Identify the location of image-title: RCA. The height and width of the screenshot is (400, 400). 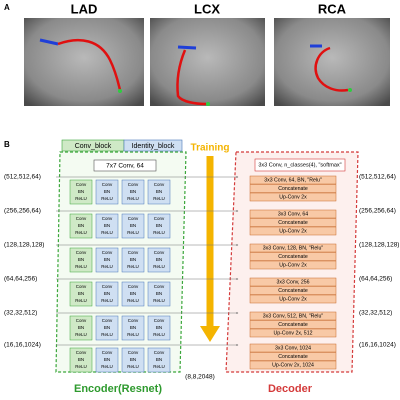
(332, 8).